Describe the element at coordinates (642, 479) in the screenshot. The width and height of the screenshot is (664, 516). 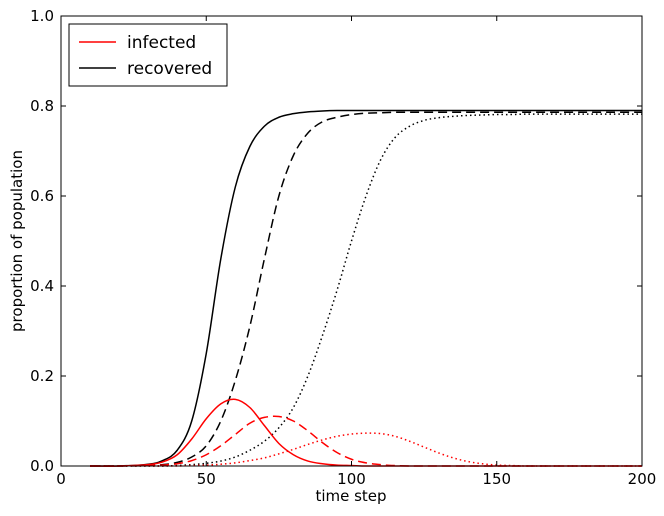
I see `x-tick-label: 200` at that location.